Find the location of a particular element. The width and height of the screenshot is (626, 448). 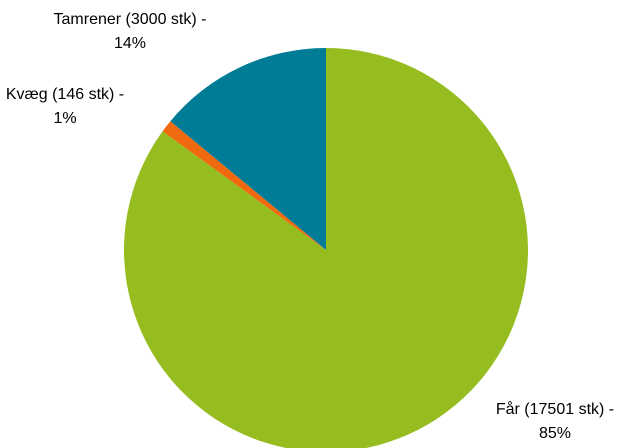

slice-label: Tamrener (3000 stk) - is located at coordinates (130, 19).